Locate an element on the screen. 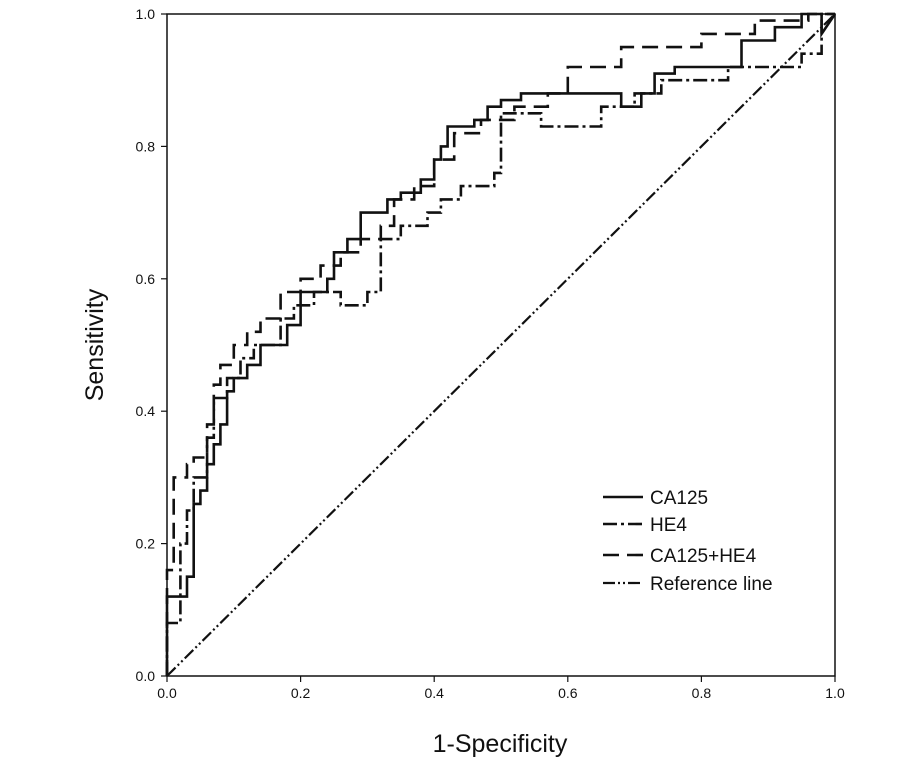  y-tick-label: 0.2 is located at coordinates (146, 544).